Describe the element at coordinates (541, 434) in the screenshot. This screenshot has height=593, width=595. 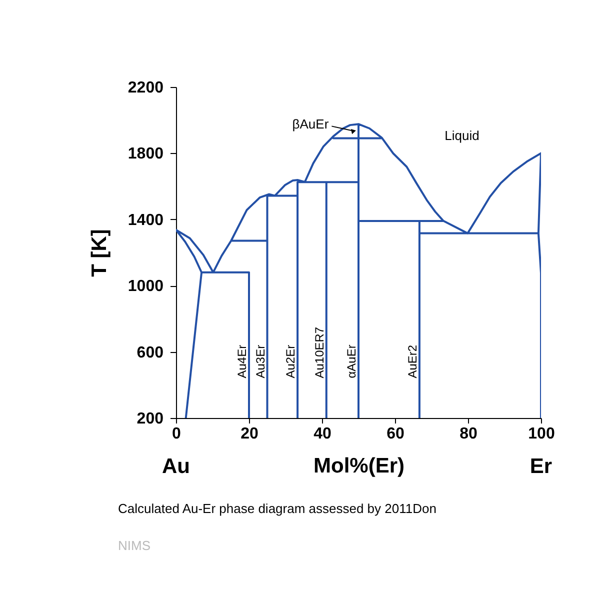
I see `x-tick-label: 100` at that location.